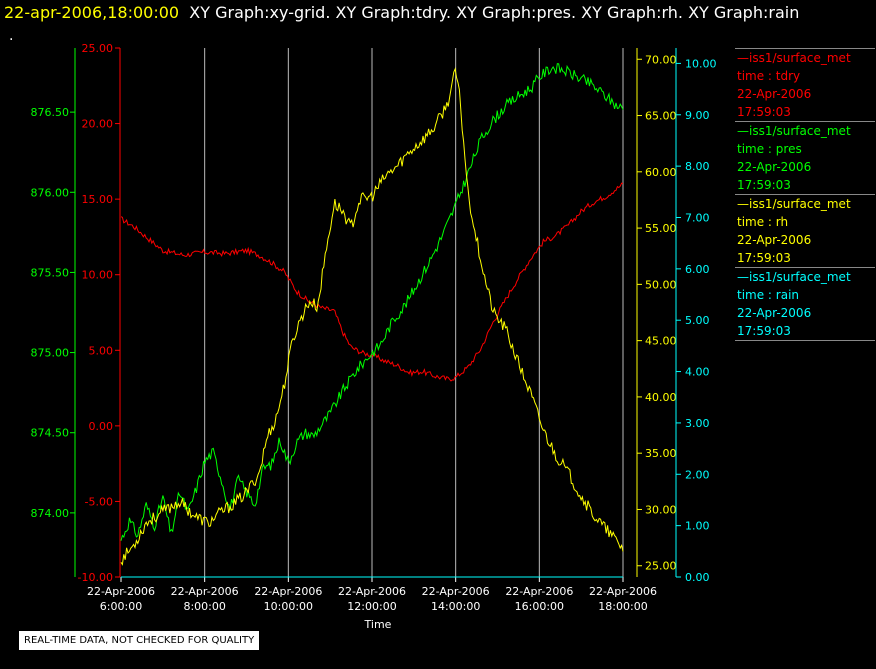 The image size is (876, 669). I want to click on pres-tick-label: 876.50, so click(50, 112).